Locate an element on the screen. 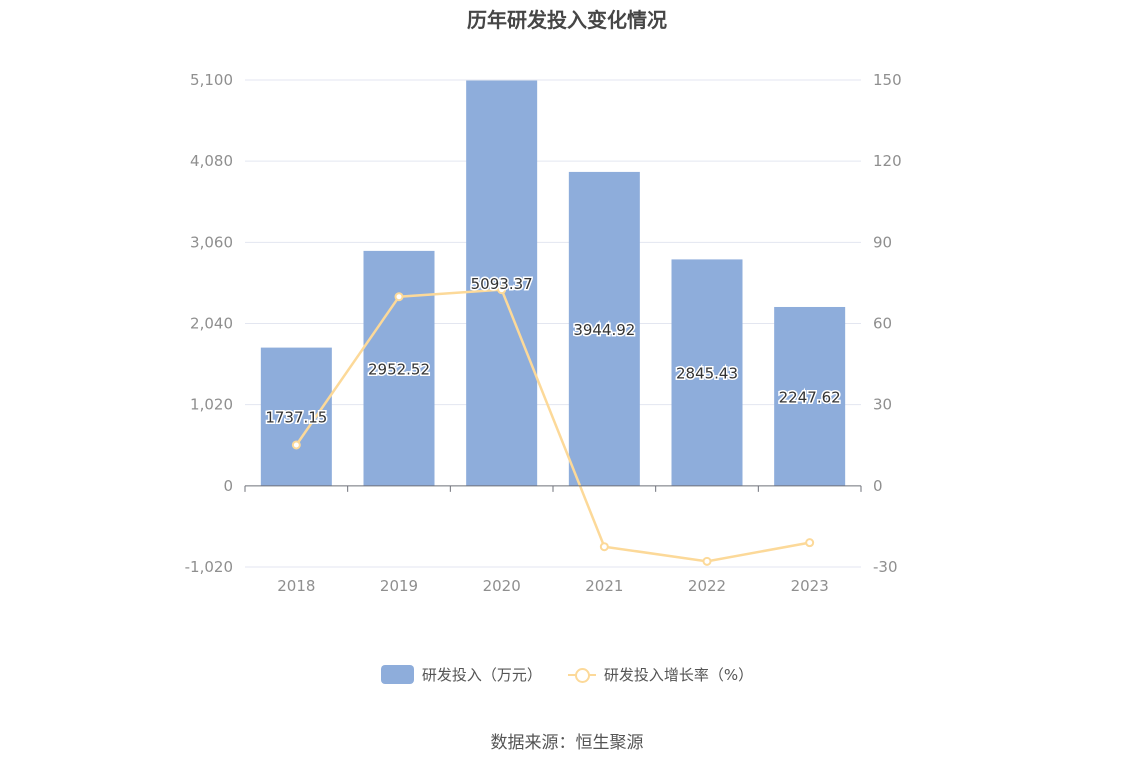 The image size is (1134, 766). x-tick-label: 2020 is located at coordinates (502, 586).